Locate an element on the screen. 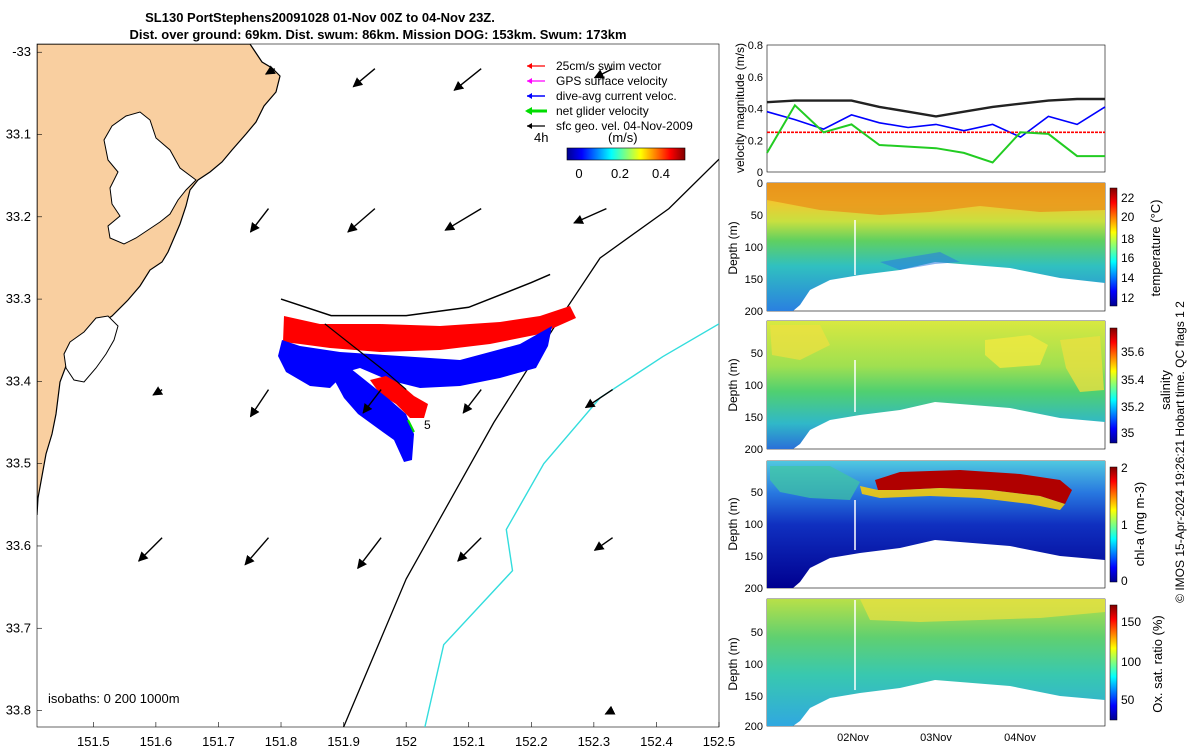  y-tick-label: 33.2 is located at coordinates (18, 216).